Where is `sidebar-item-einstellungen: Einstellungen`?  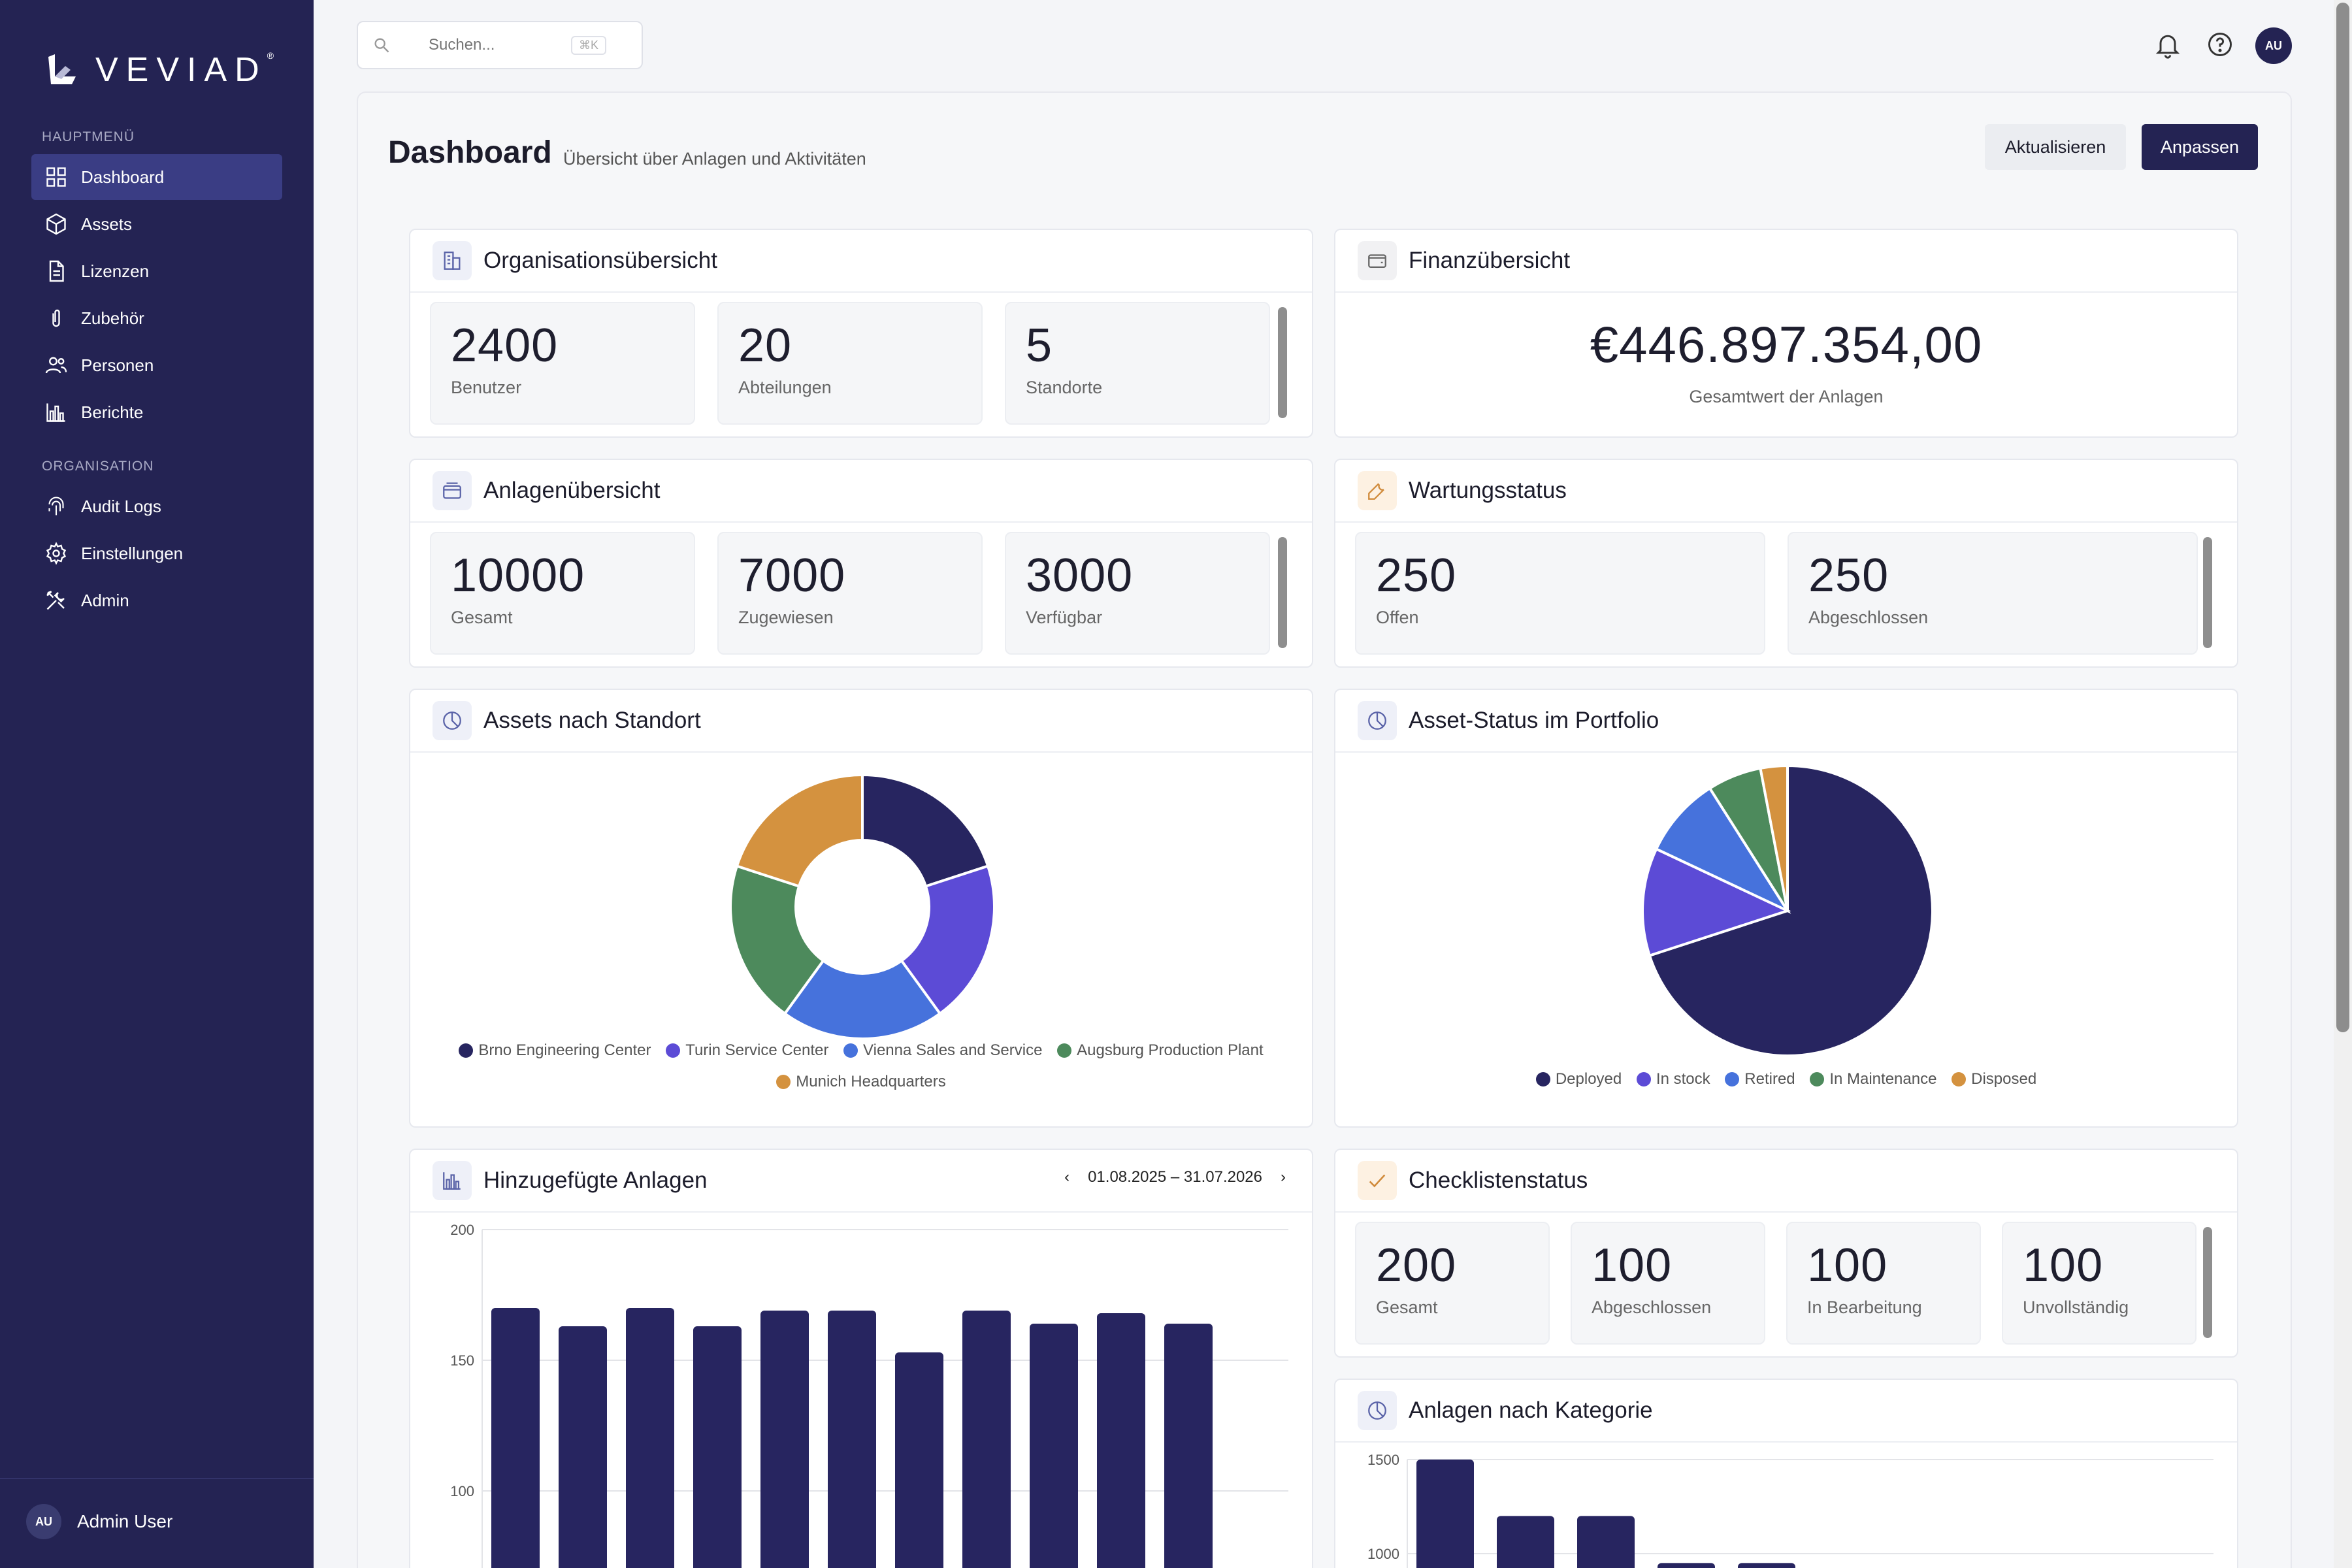
sidebar-item-einstellungen: Einstellungen is located at coordinates (156, 553).